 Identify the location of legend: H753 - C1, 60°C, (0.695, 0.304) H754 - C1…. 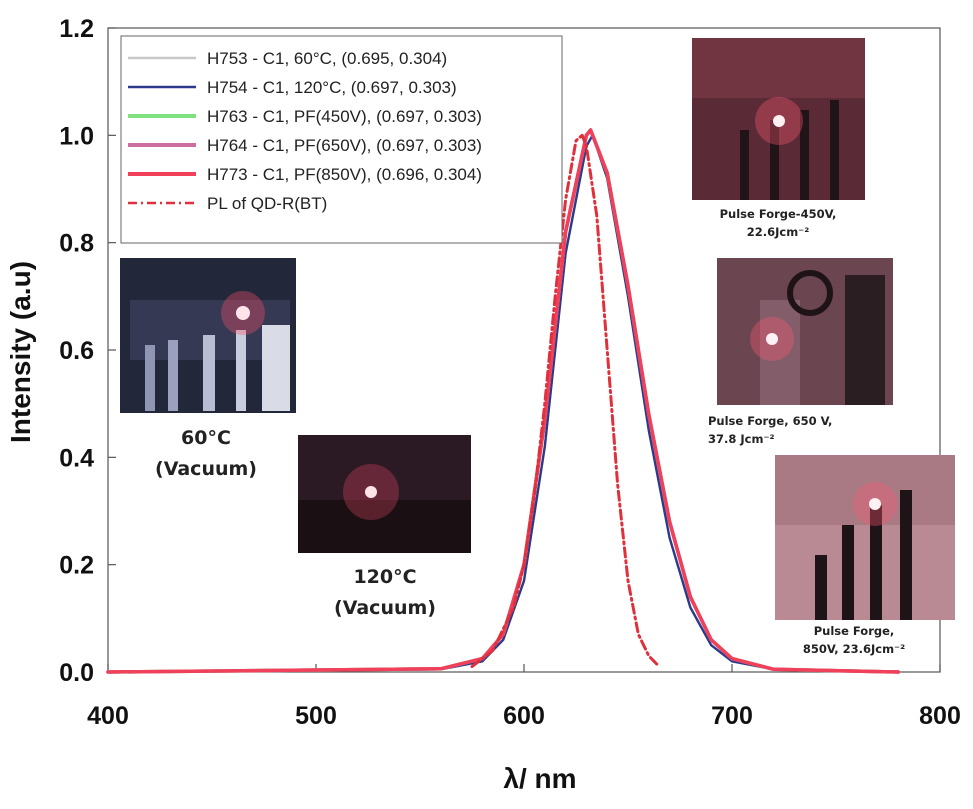
(341, 139).